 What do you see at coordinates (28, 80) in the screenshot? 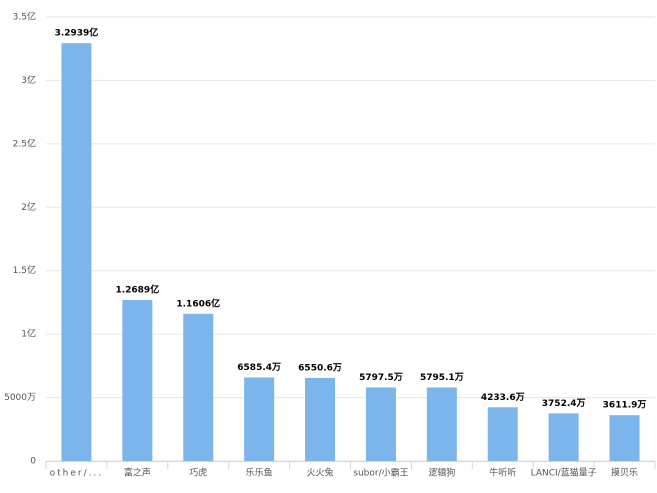
I see `y-tick-label: 3亿` at bounding box center [28, 80].